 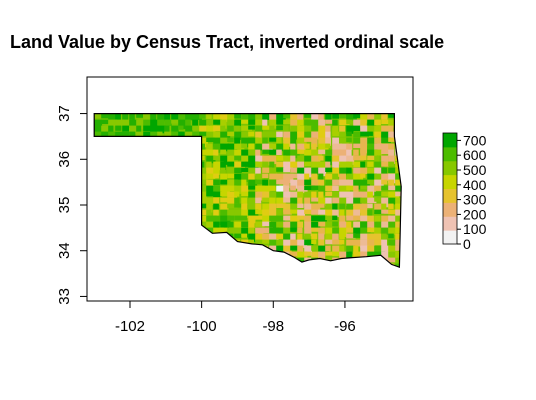 I want to click on colorbar-label: 0, so click(x=467, y=244).